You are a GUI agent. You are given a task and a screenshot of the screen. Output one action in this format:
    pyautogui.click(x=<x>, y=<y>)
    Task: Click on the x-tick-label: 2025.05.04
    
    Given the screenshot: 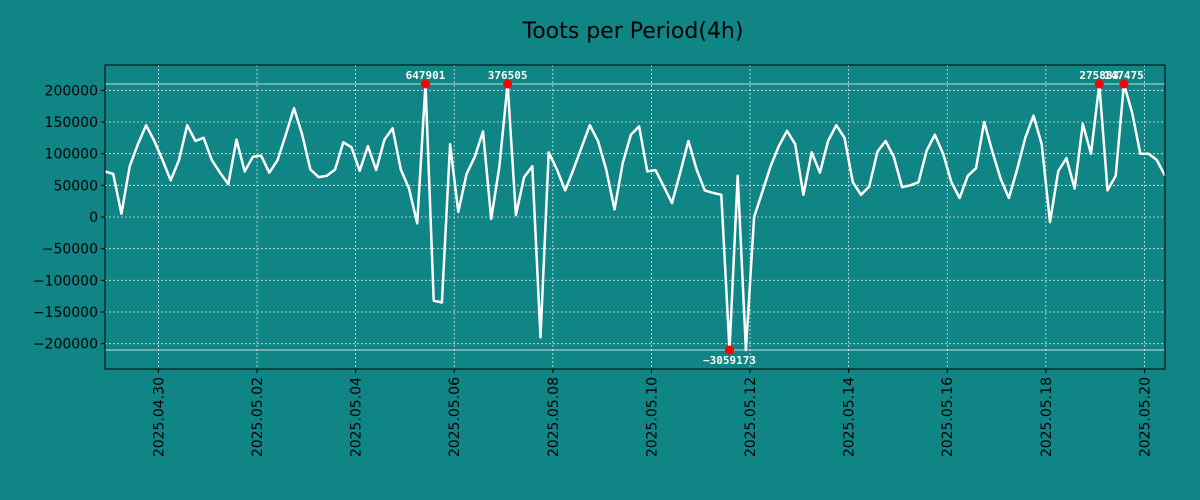 What is the action you would take?
    pyautogui.click(x=357, y=417)
    